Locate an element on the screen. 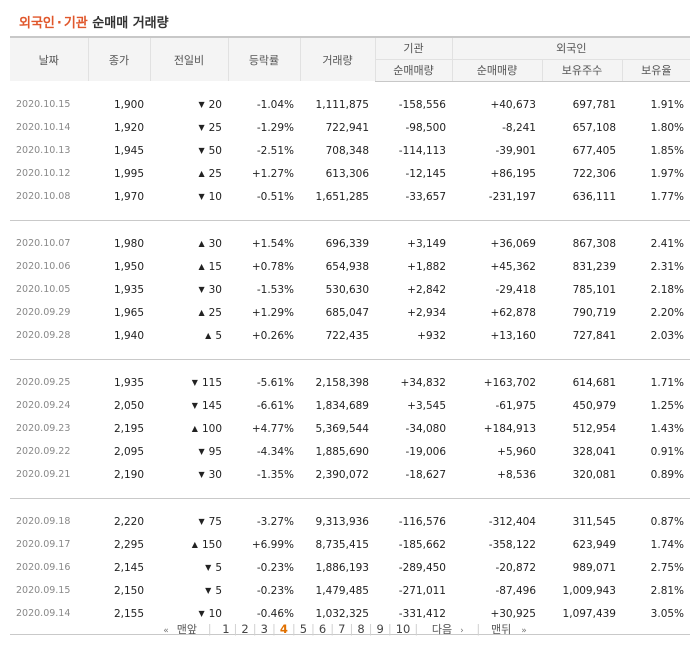 The image size is (692, 651). close-cell: 1,920 is located at coordinates (128, 127).